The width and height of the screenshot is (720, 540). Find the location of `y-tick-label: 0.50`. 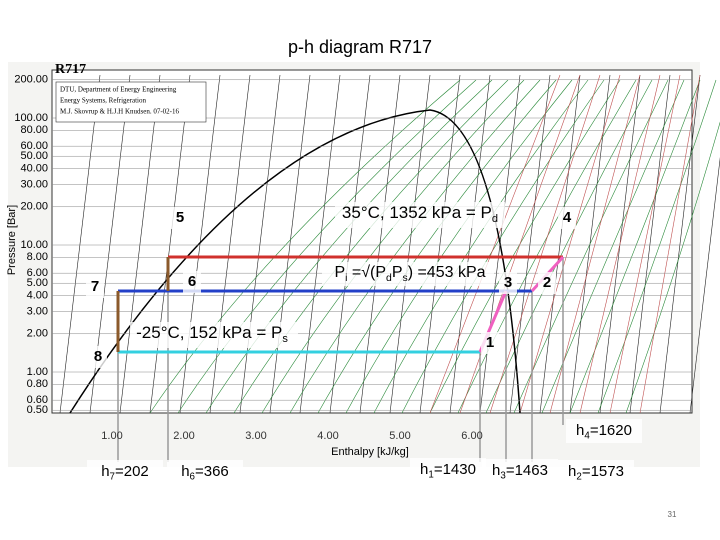

y-tick-label: 0.50 is located at coordinates (37, 410).